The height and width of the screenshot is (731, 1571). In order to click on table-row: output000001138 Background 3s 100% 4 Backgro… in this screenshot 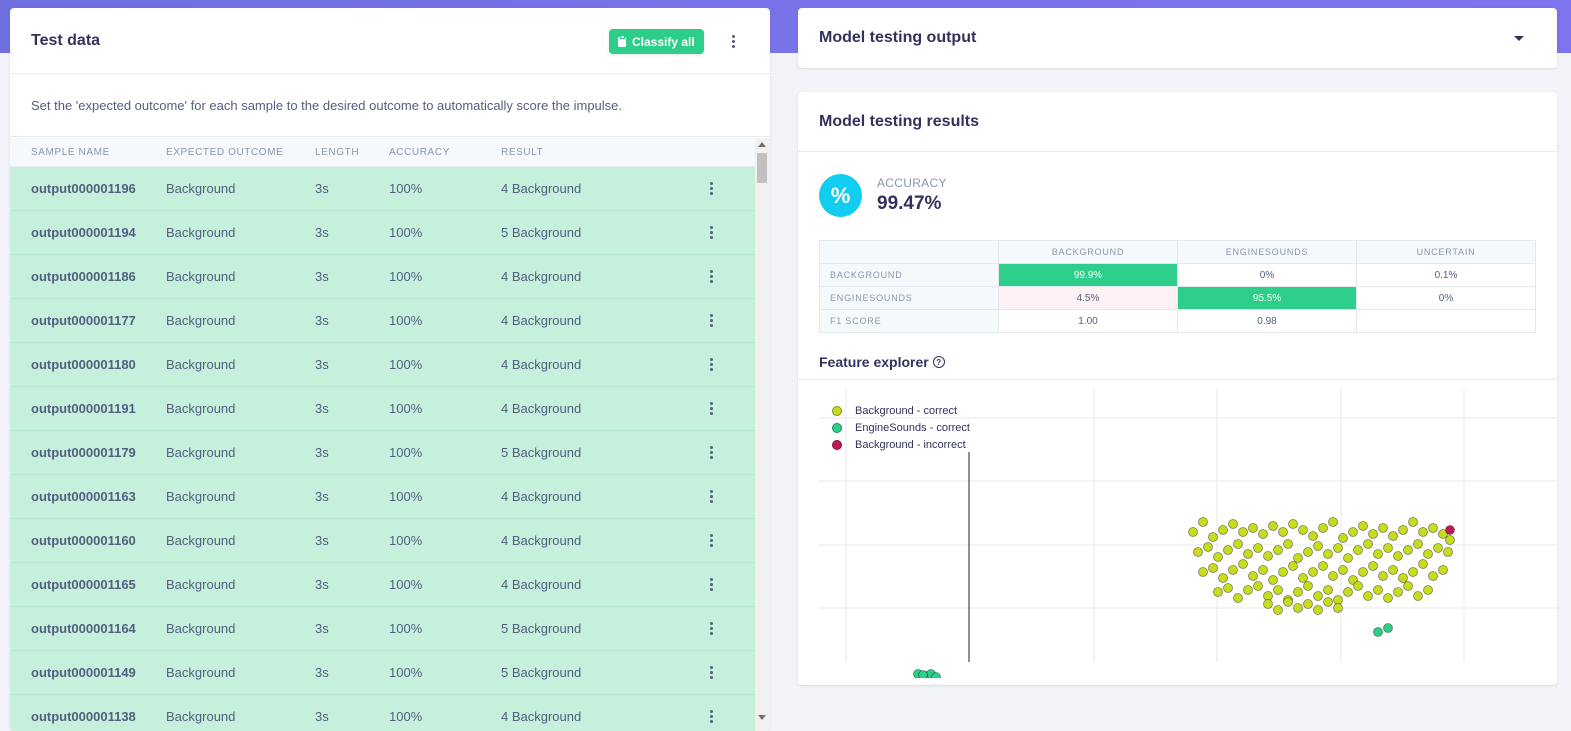, I will do `click(382, 713)`.